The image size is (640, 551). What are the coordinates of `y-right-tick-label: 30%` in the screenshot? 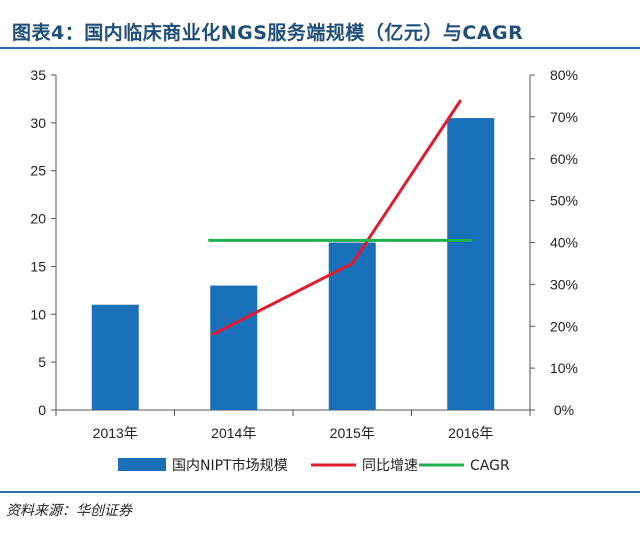 It's located at (564, 284).